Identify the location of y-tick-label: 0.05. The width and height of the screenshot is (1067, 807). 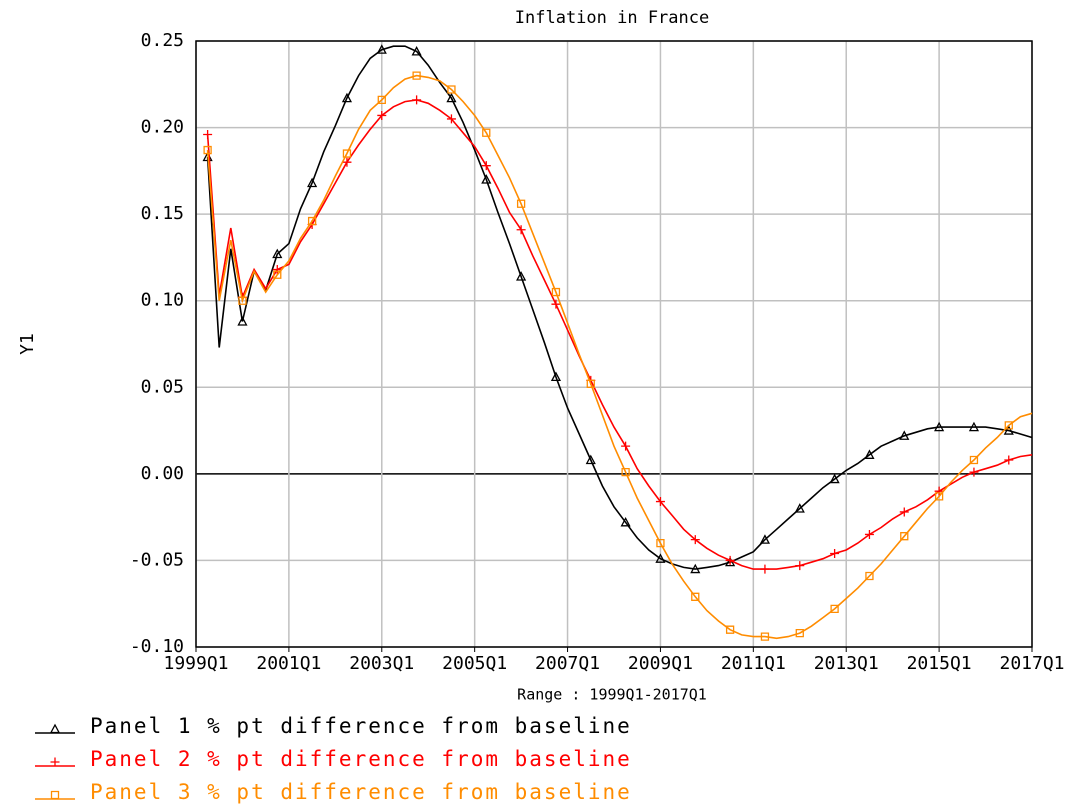
(162, 386).